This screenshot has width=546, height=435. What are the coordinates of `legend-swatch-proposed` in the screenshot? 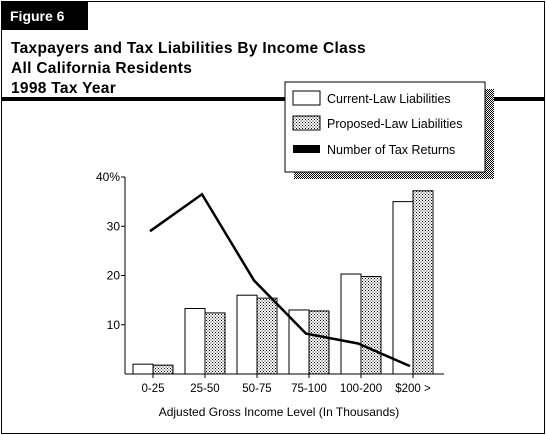 It's located at (306, 123).